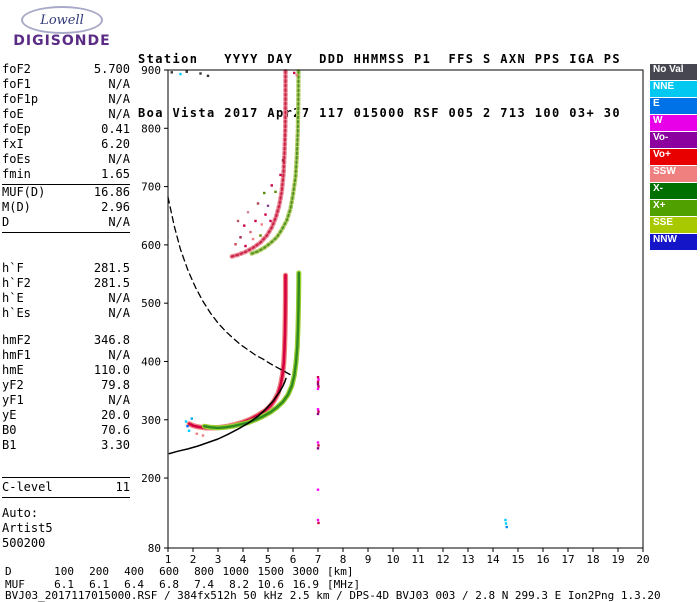 Image resolution: width=700 pixels, height=602 pixels. I want to click on distance-value: 100, so click(64, 571).